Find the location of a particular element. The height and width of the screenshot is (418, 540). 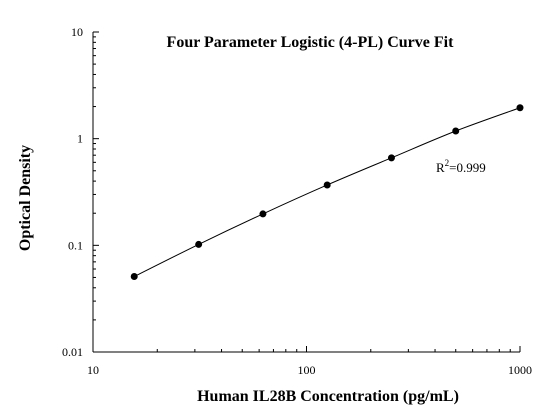

chart-title: Four Parameter Logistic (4-PL) Curve Fit is located at coordinates (311, 42).